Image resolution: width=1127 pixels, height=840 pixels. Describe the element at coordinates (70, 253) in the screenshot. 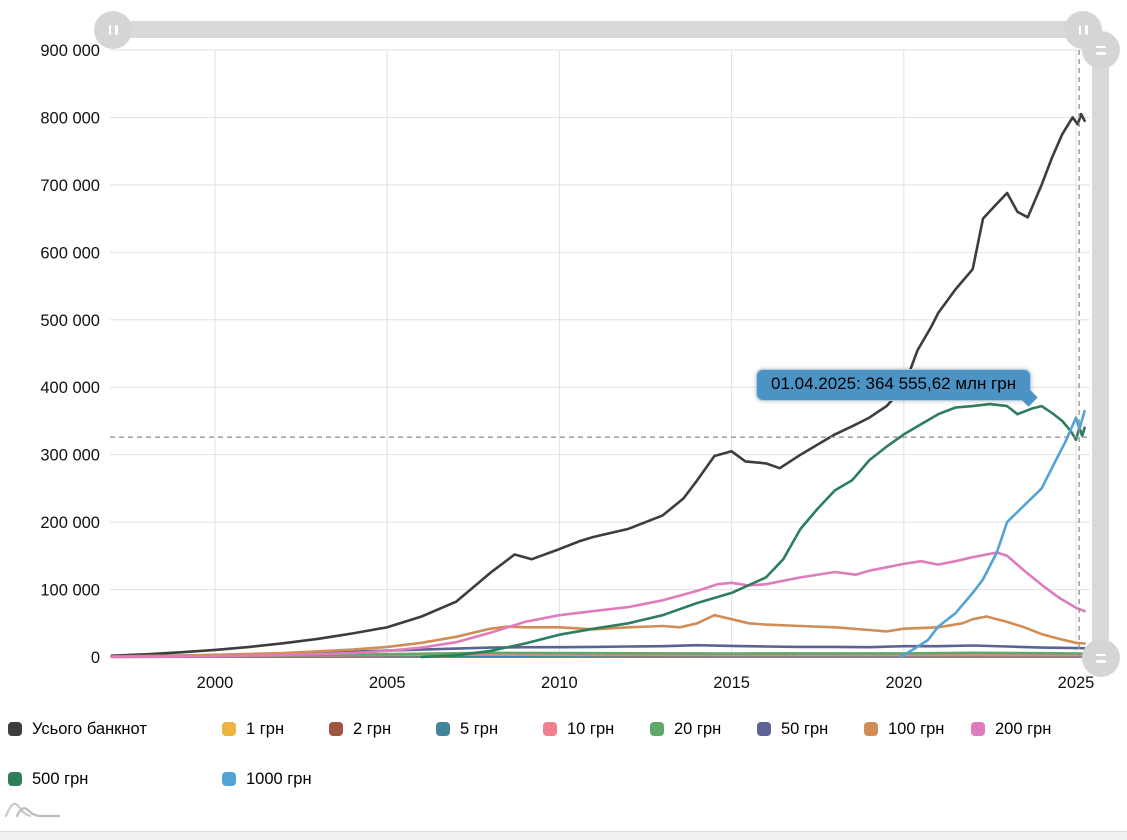

I see `y-tick-label: 600 000` at that location.